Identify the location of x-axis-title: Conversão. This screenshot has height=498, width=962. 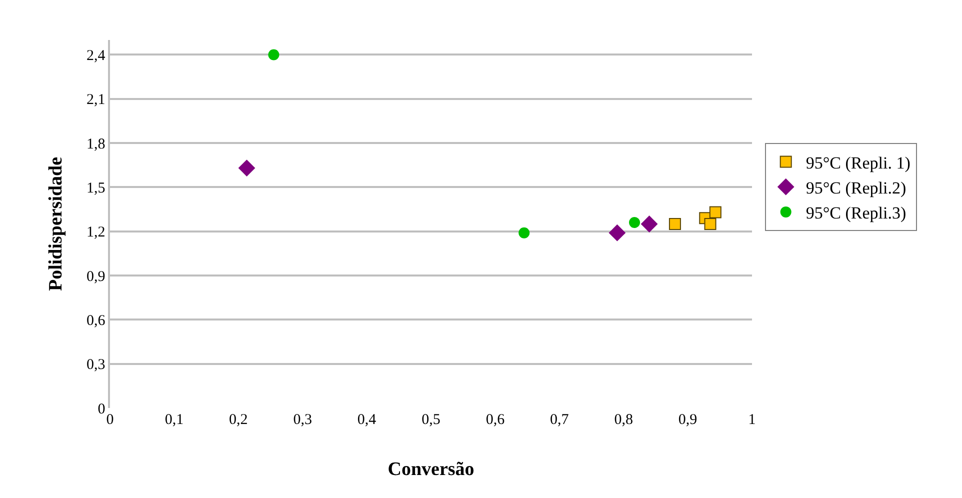
(431, 469).